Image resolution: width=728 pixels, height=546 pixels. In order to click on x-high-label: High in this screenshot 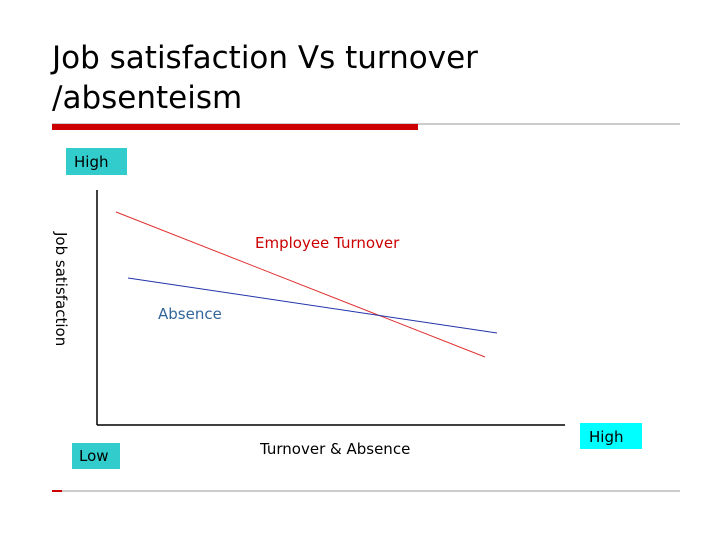, I will do `click(606, 437)`.